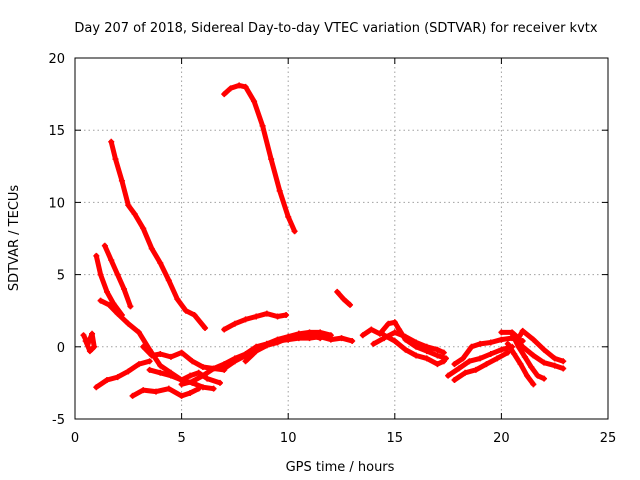  Describe the element at coordinates (56, 59) in the screenshot. I see `y-tick-label: 20` at that location.